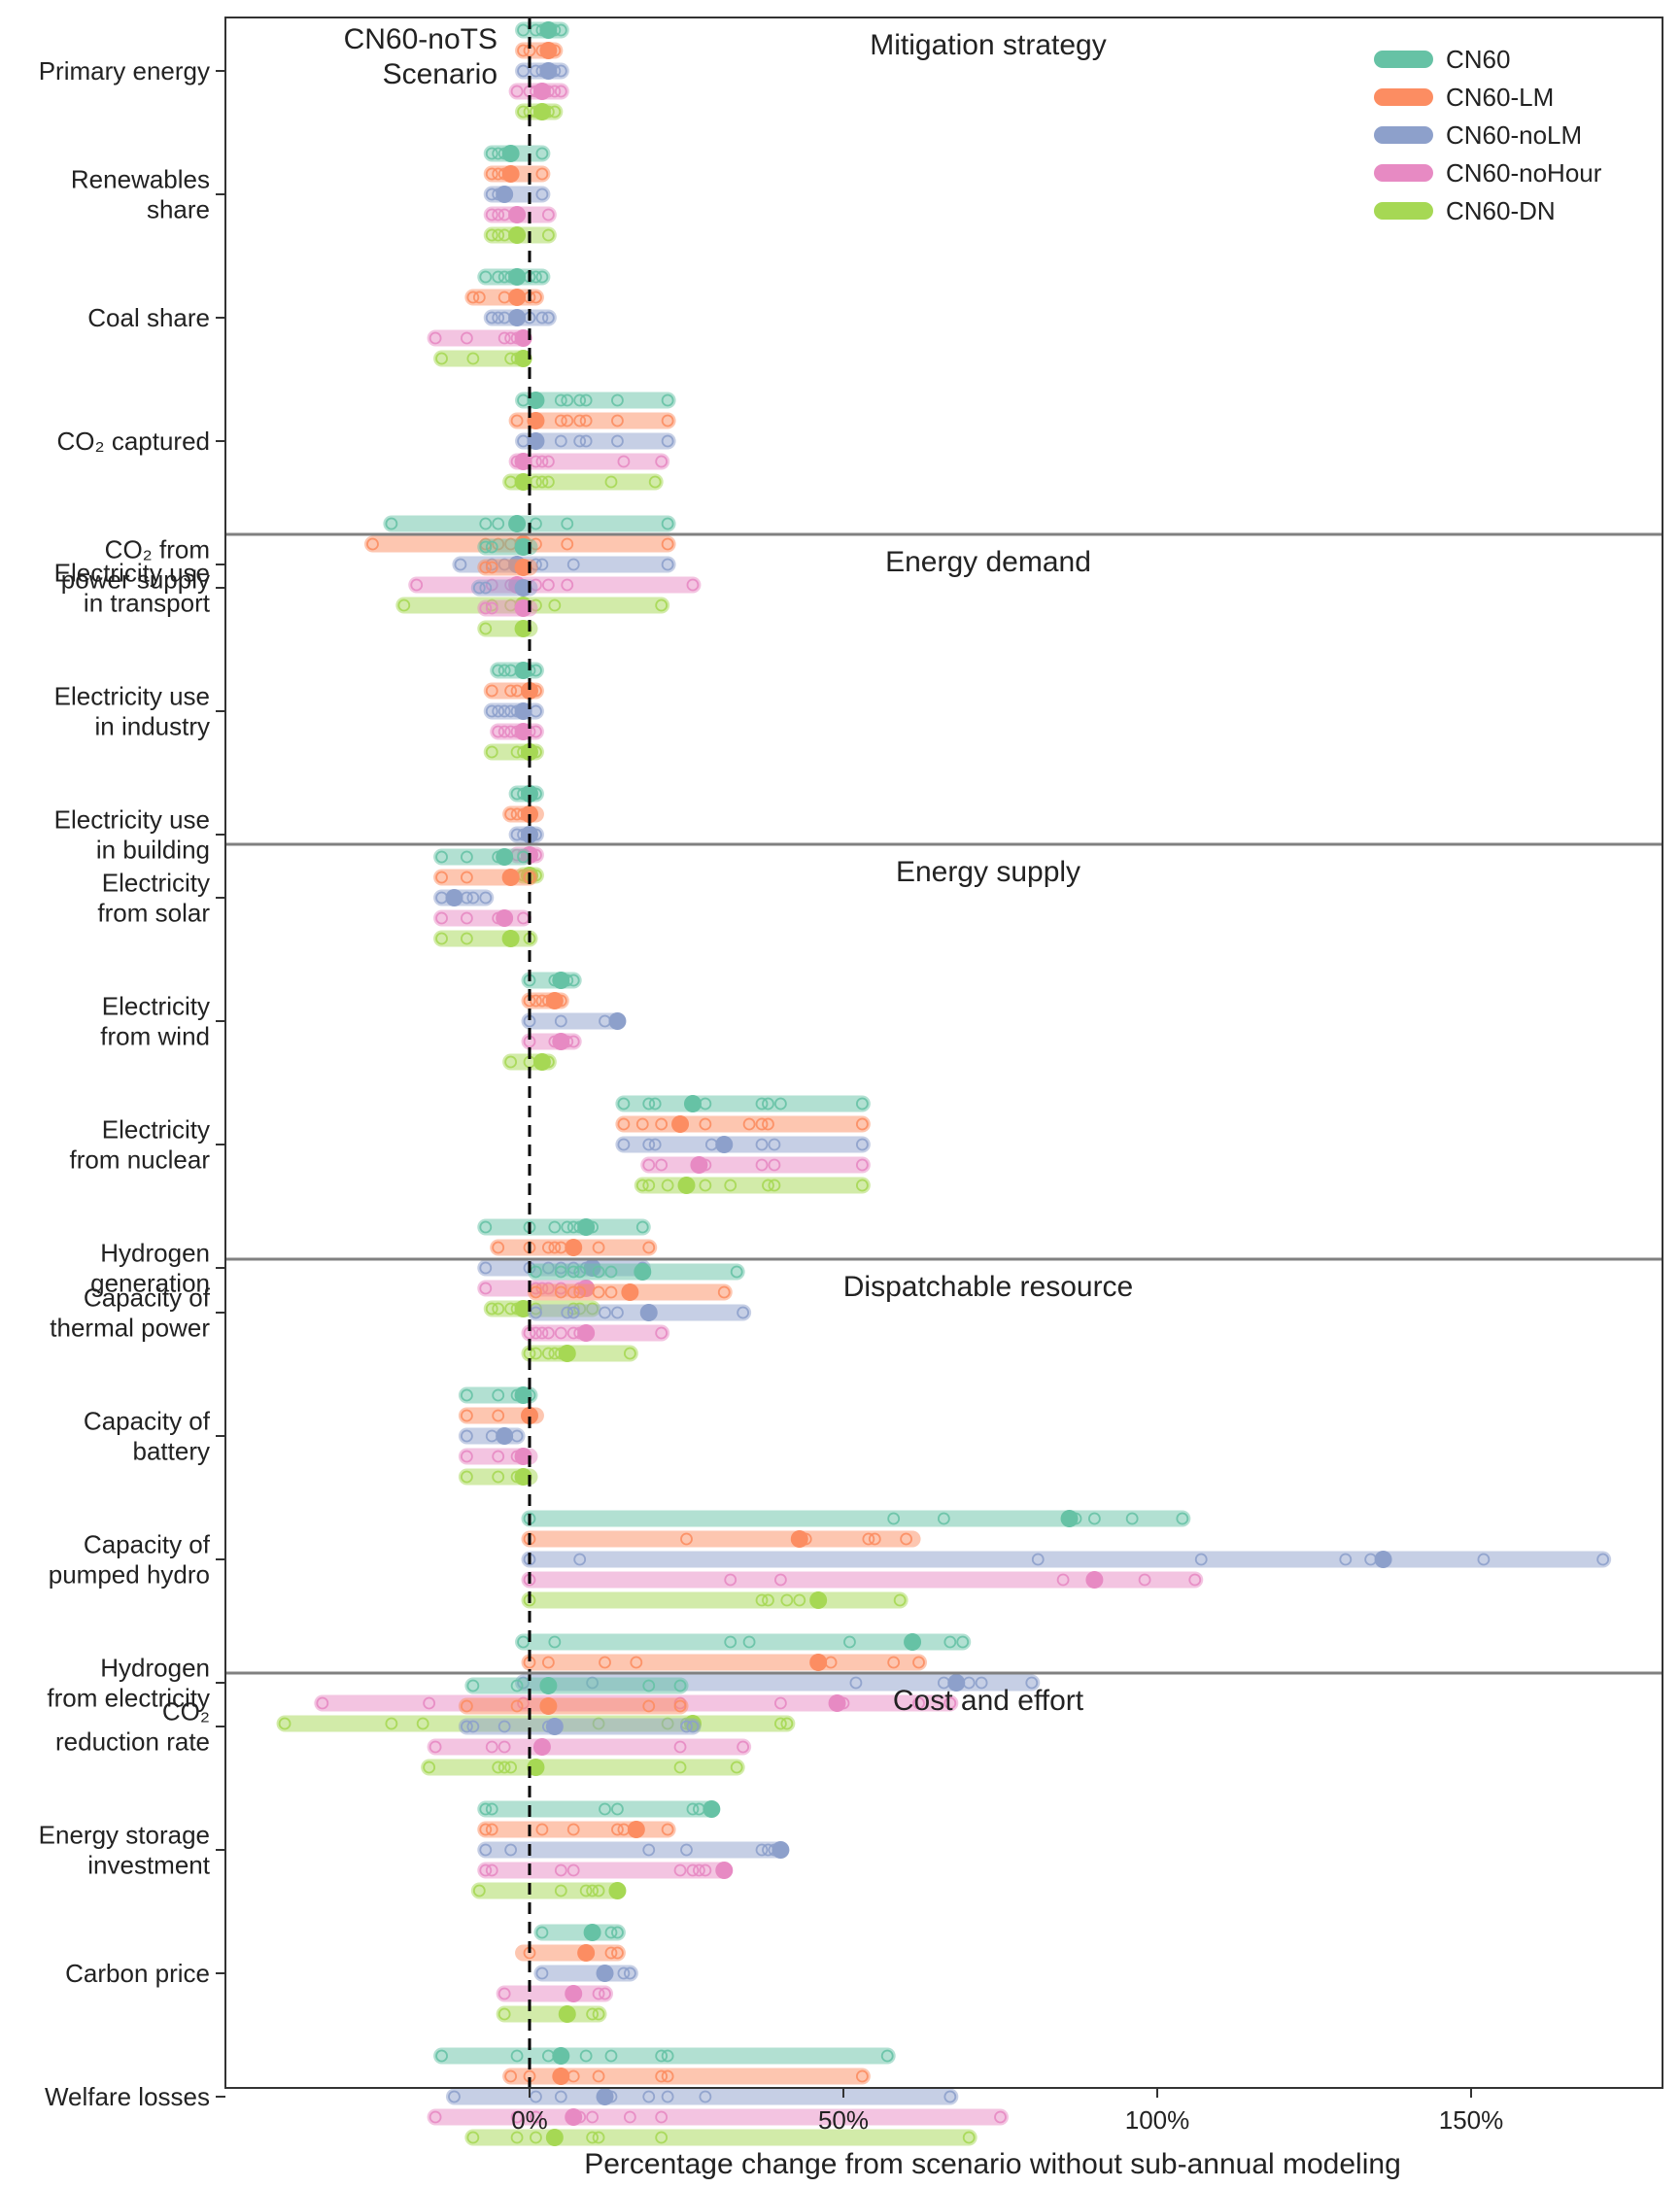 This screenshot has width=1680, height=2188. What do you see at coordinates (156, 883) in the screenshot?
I see `category-label: Electricity` at bounding box center [156, 883].